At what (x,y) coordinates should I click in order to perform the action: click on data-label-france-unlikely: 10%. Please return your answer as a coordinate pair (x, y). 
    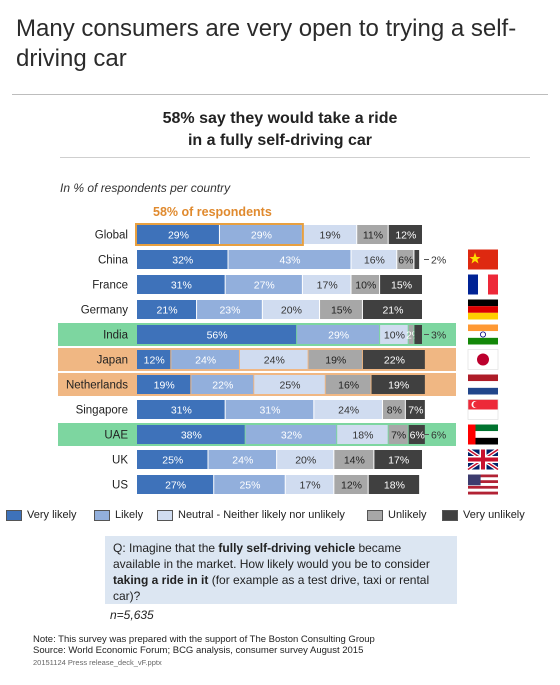
    Looking at the image, I should click on (365, 286).